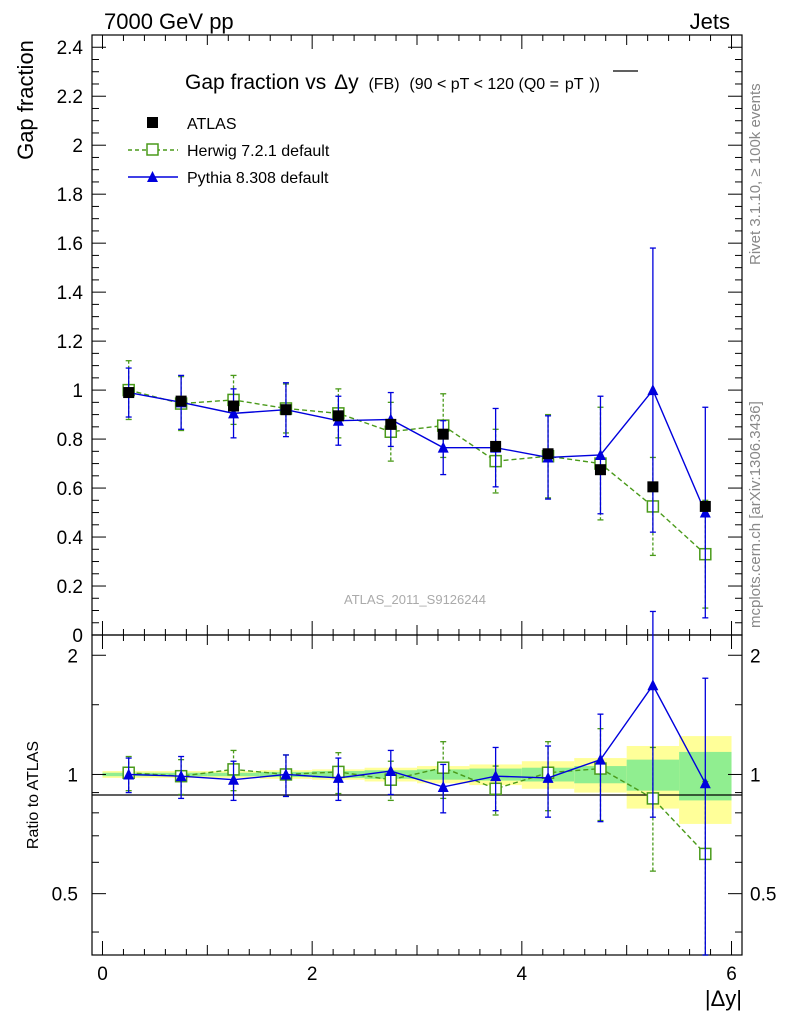 The image size is (786, 1024). Describe the element at coordinates (212, 124) in the screenshot. I see `legend-atlas-label: ATLAS` at that location.